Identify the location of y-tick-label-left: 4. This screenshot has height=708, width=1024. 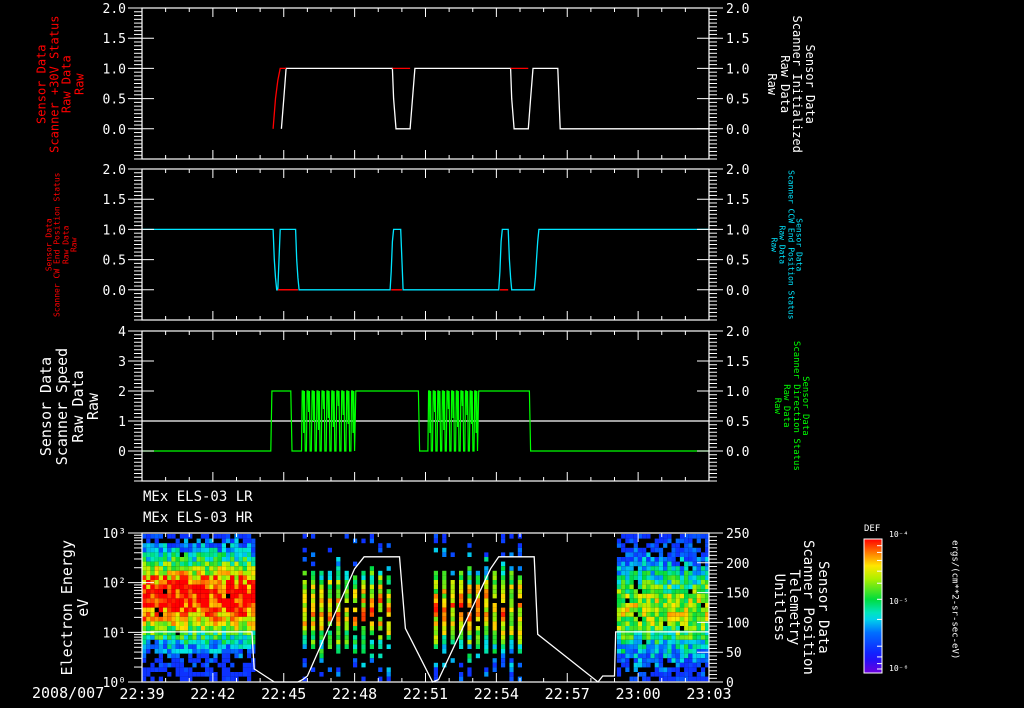
(122, 332).